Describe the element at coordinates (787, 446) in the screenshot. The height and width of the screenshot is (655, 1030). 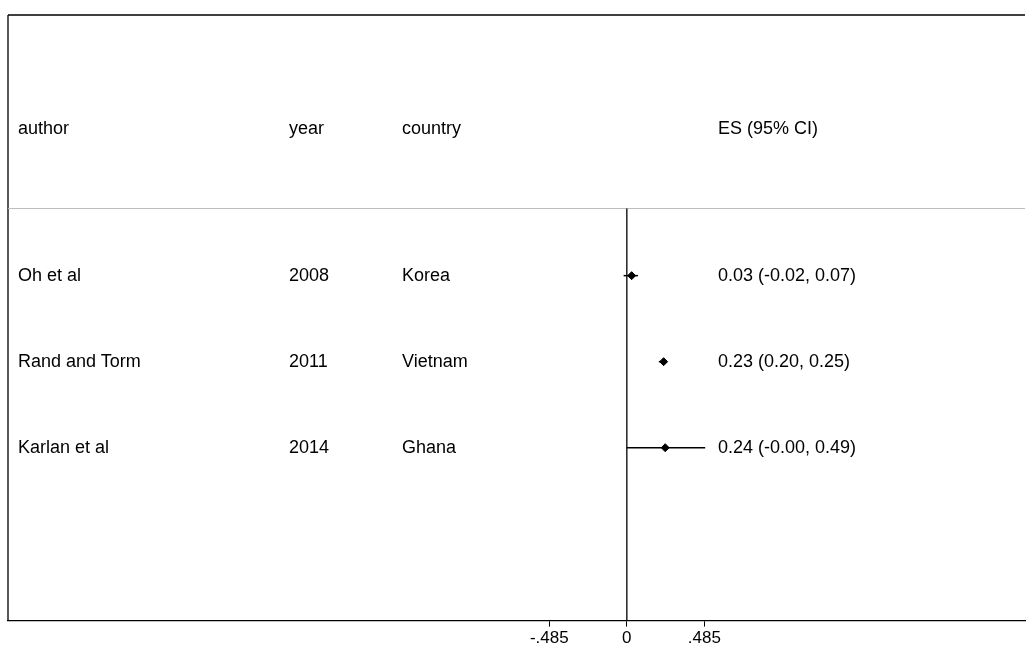
I see `annotation: 0.24 (-0.00, 0.49)` at that location.